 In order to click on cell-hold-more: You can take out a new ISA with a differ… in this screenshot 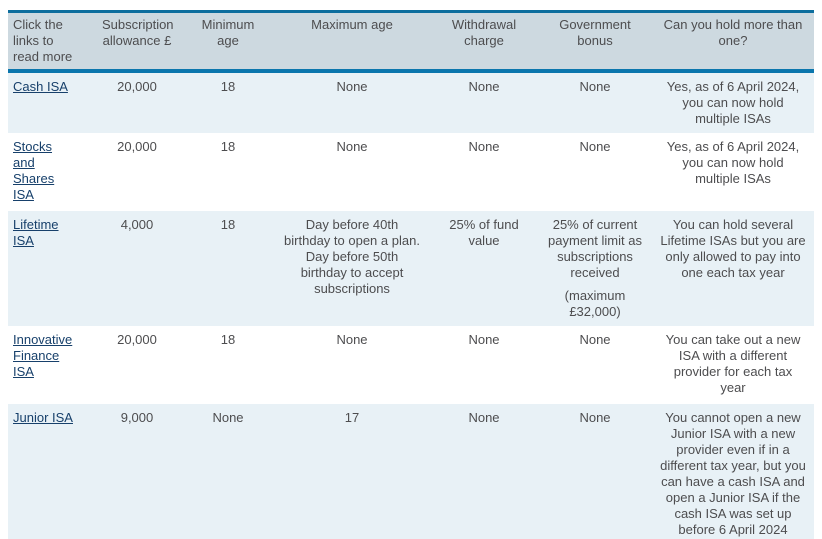, I will do `click(733, 363)`.